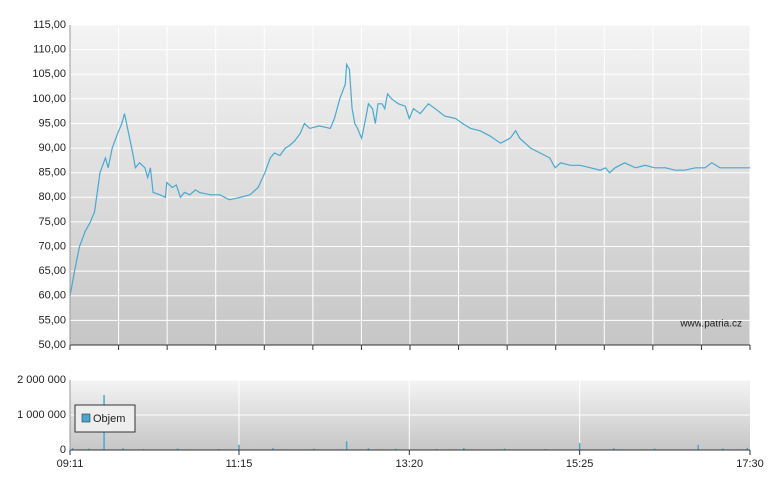  What do you see at coordinates (52, 320) in the screenshot?
I see `y-tick-label: 55,00` at bounding box center [52, 320].